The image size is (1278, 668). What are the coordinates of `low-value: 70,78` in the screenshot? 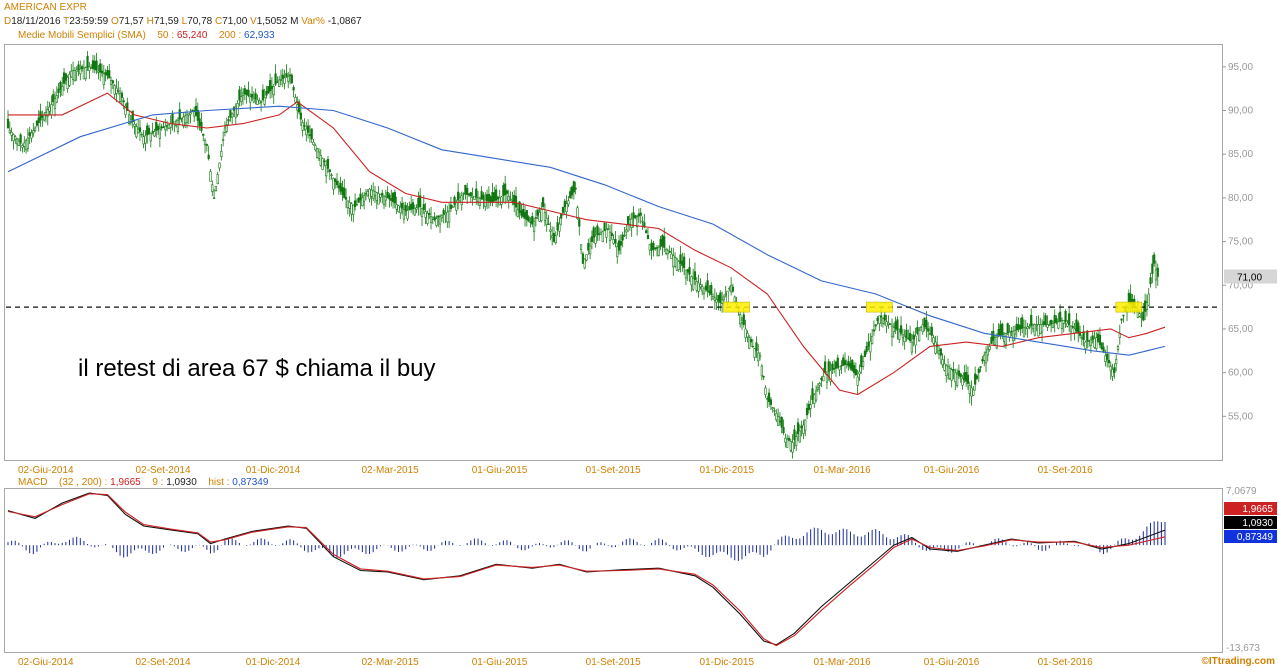 It's located at (200, 21).